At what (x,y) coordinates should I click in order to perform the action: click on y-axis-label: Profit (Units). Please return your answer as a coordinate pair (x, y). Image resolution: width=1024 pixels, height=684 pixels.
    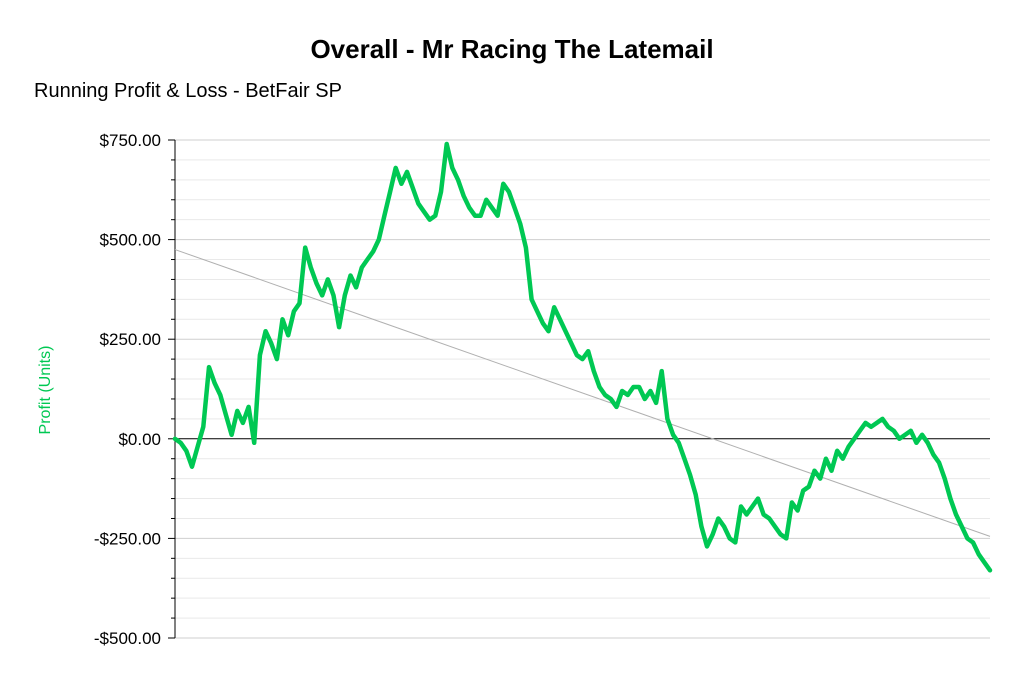
    Looking at the image, I should click on (45, 390).